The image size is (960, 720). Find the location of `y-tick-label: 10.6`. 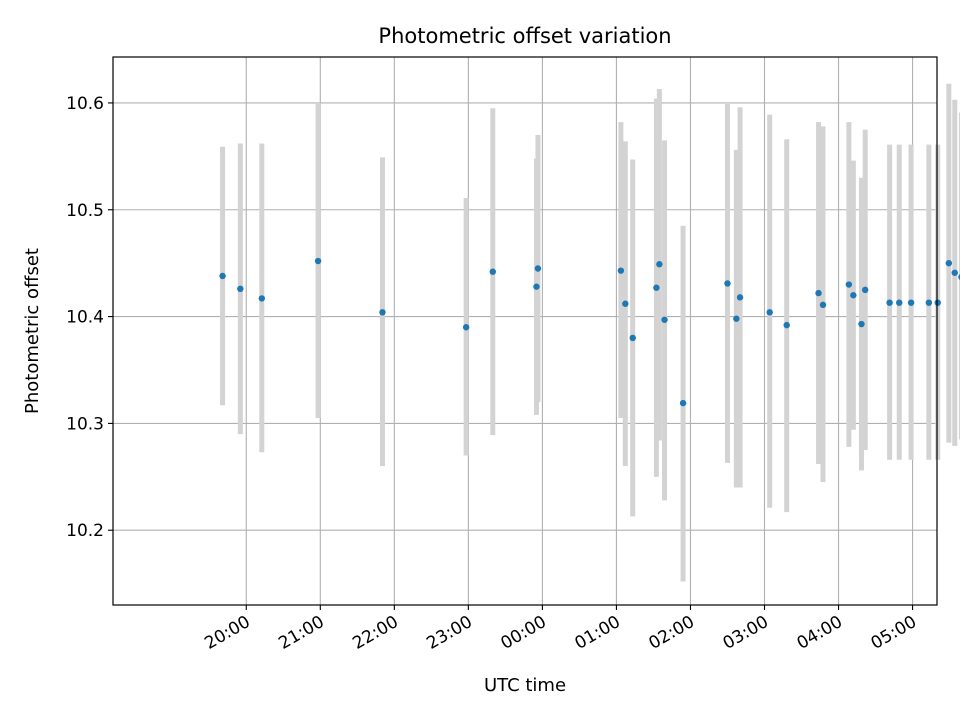

y-tick-label: 10.6 is located at coordinates (85, 104).